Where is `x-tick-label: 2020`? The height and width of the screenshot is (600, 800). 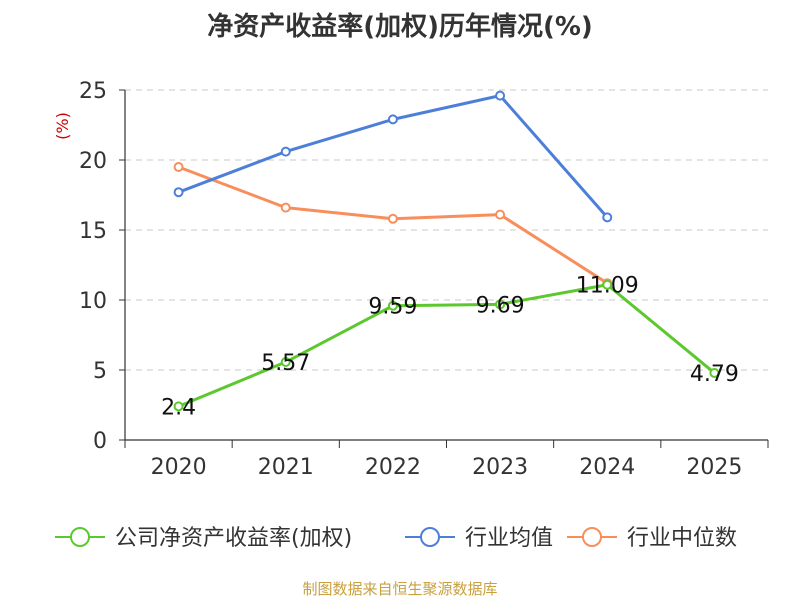
x-tick-label: 2020 is located at coordinates (179, 467).